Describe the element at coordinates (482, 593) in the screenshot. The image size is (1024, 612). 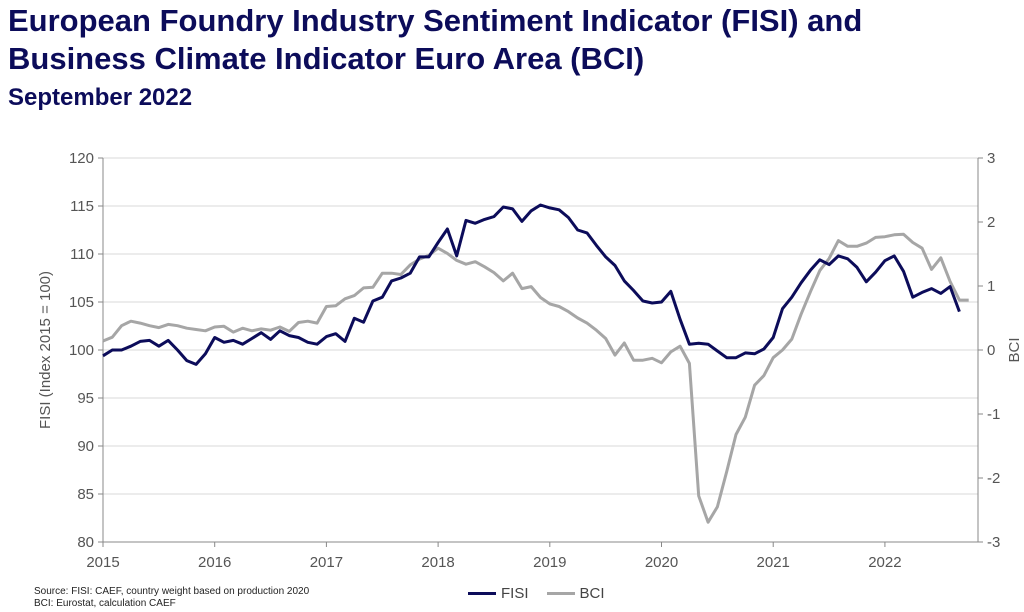
I see `legend-swatch-fisi` at that location.